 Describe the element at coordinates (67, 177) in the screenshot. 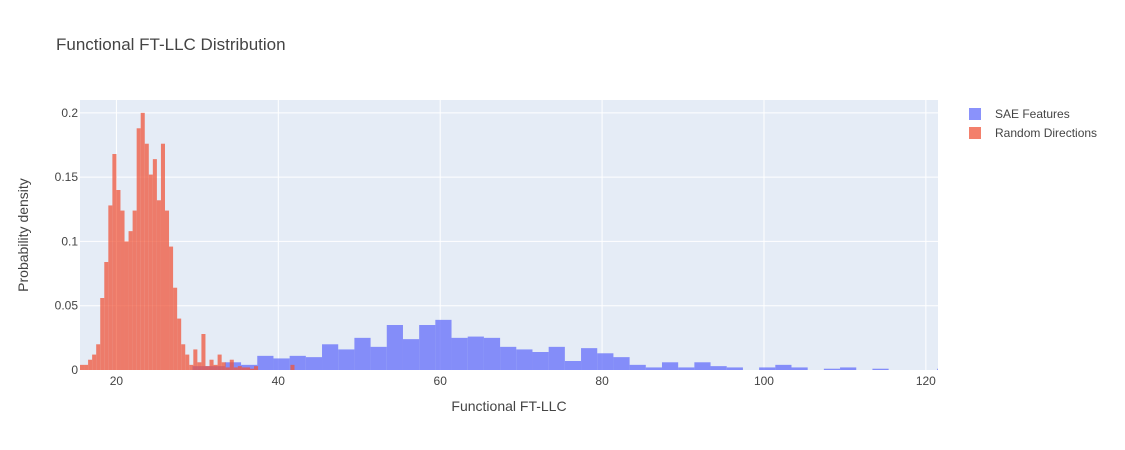

I see `y-tick-label: 0.15` at that location.